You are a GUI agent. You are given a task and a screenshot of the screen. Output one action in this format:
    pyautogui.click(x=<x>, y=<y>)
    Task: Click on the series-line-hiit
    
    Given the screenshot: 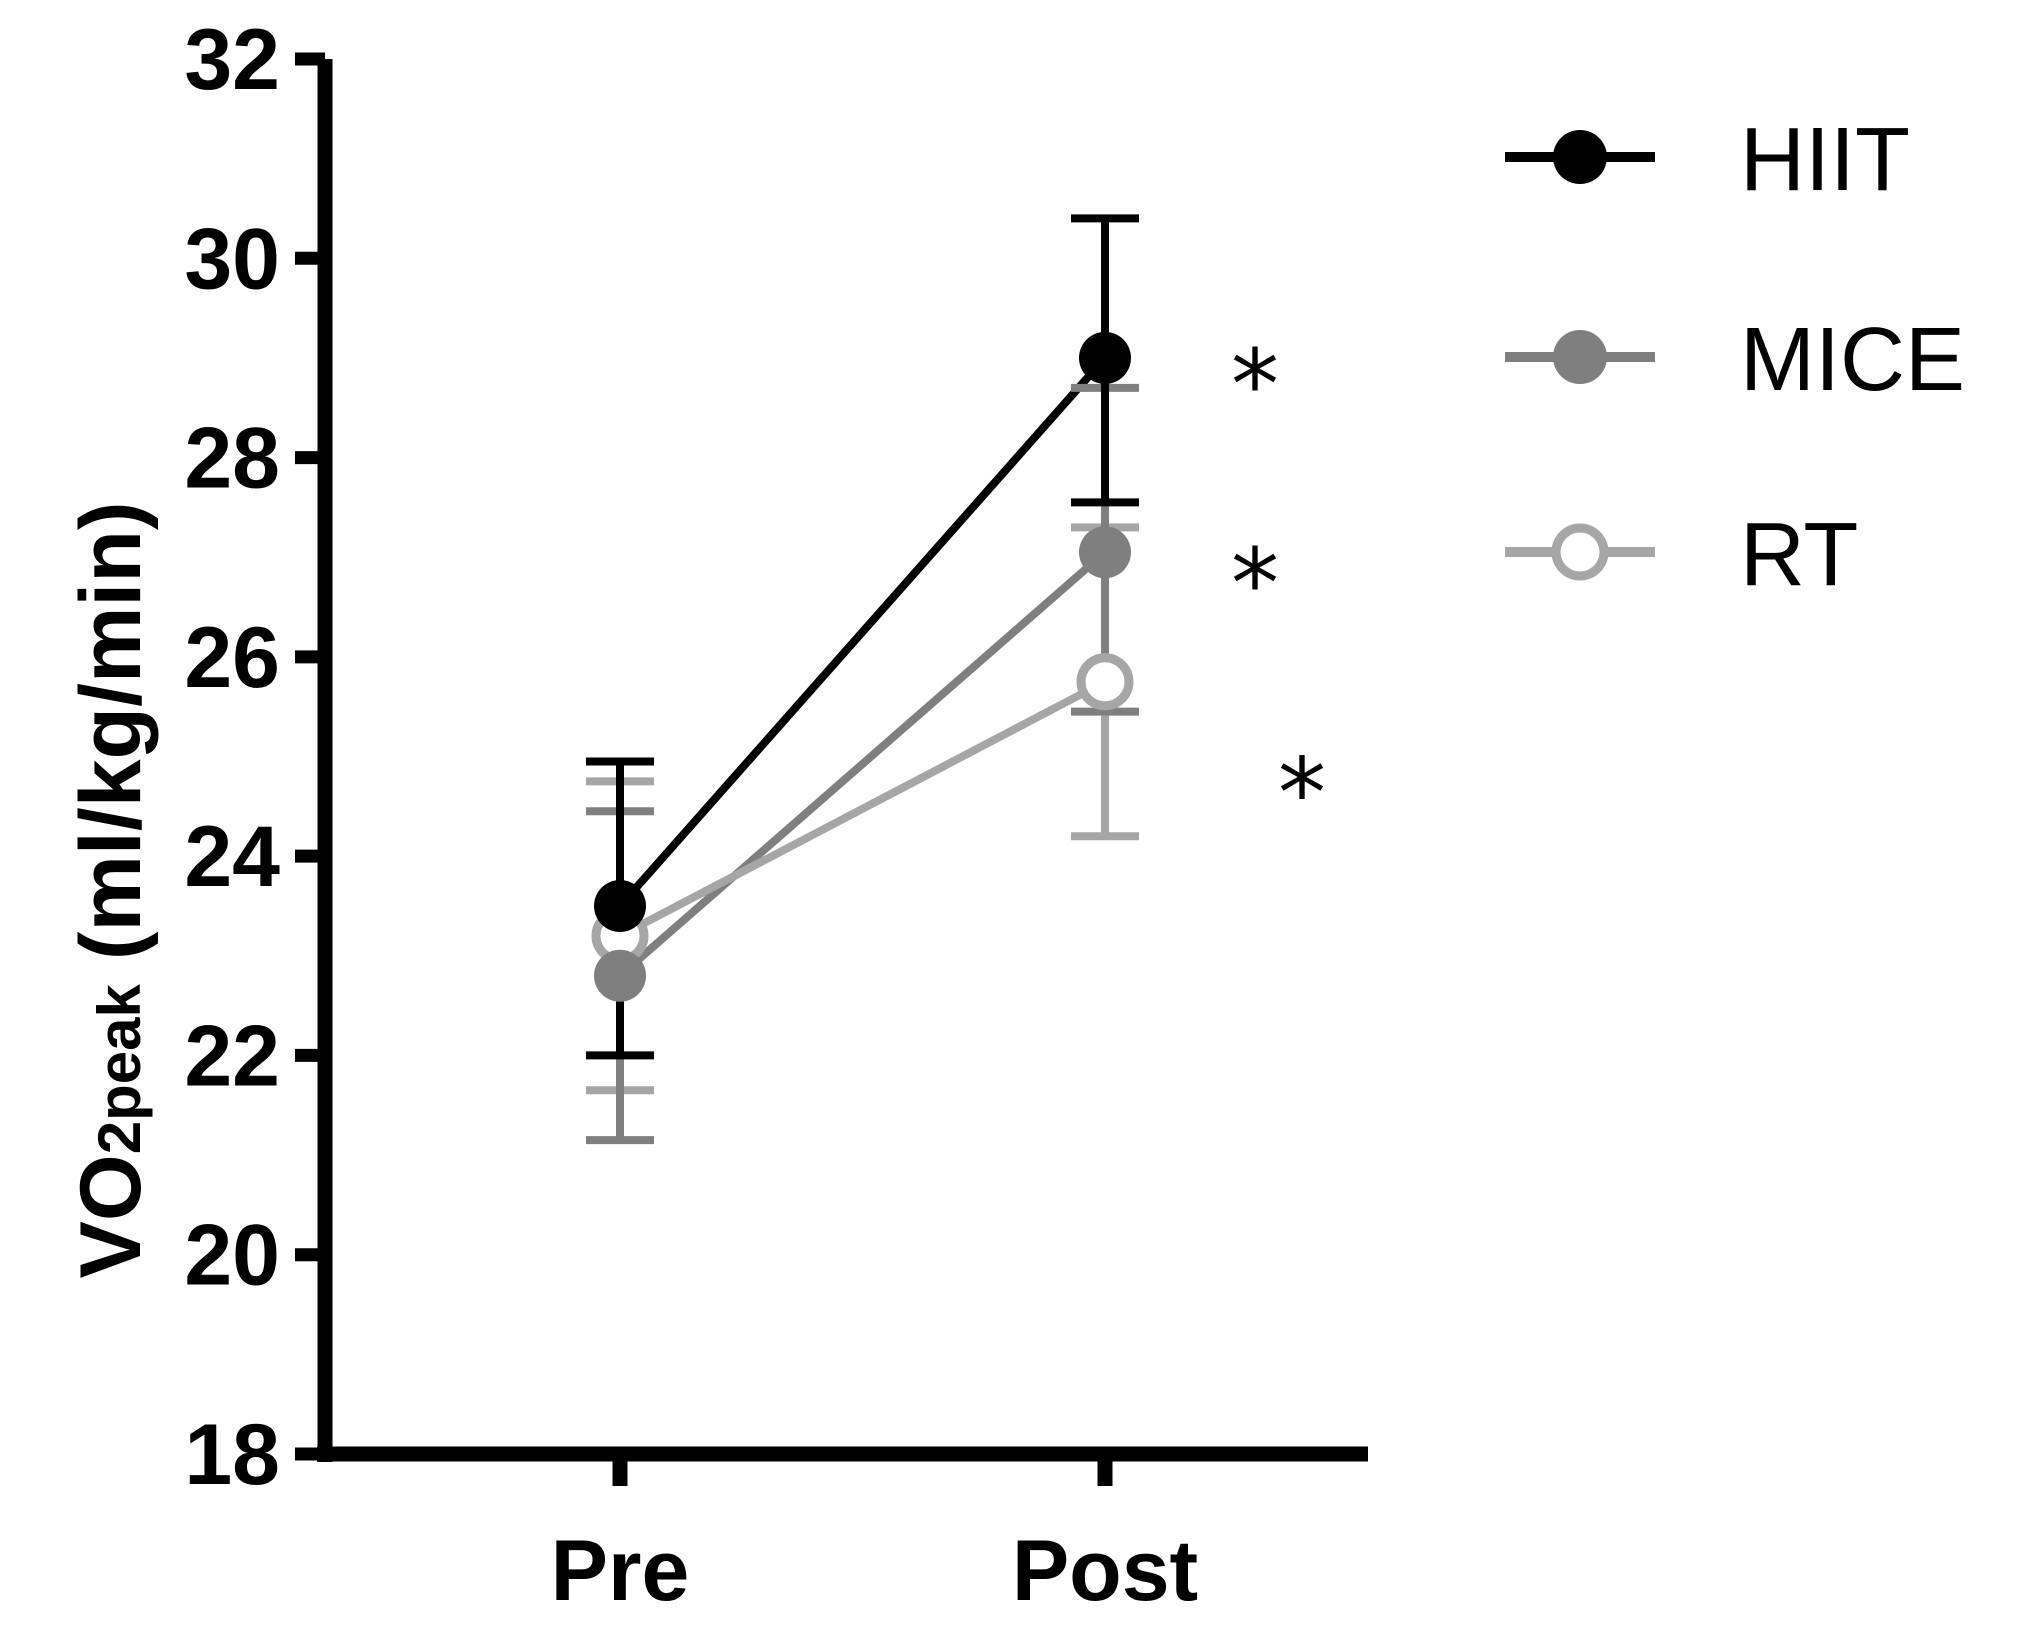 What is the action you would take?
    pyautogui.click(x=862, y=632)
    